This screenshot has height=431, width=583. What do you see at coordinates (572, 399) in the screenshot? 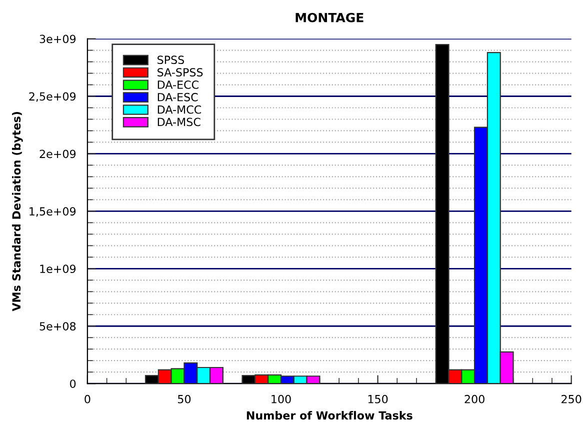
I see `x-tick-label: 250` at bounding box center [572, 399].